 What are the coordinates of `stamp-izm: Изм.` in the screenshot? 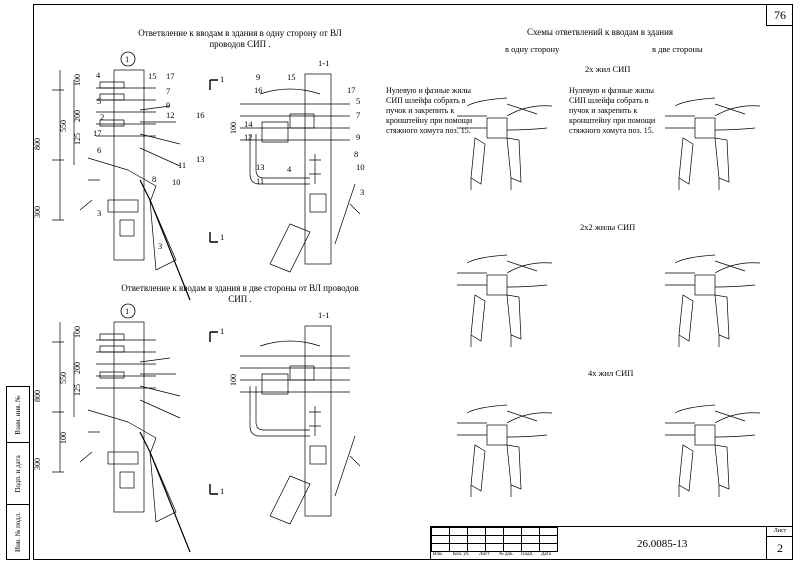 It's located at (438, 554).